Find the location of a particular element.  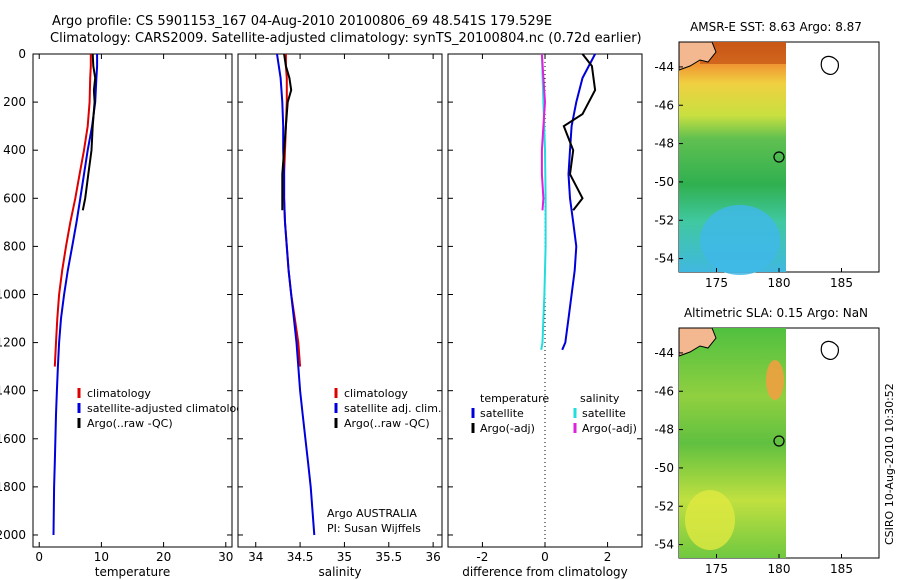

sla-profile-marker is located at coordinates (779, 441).